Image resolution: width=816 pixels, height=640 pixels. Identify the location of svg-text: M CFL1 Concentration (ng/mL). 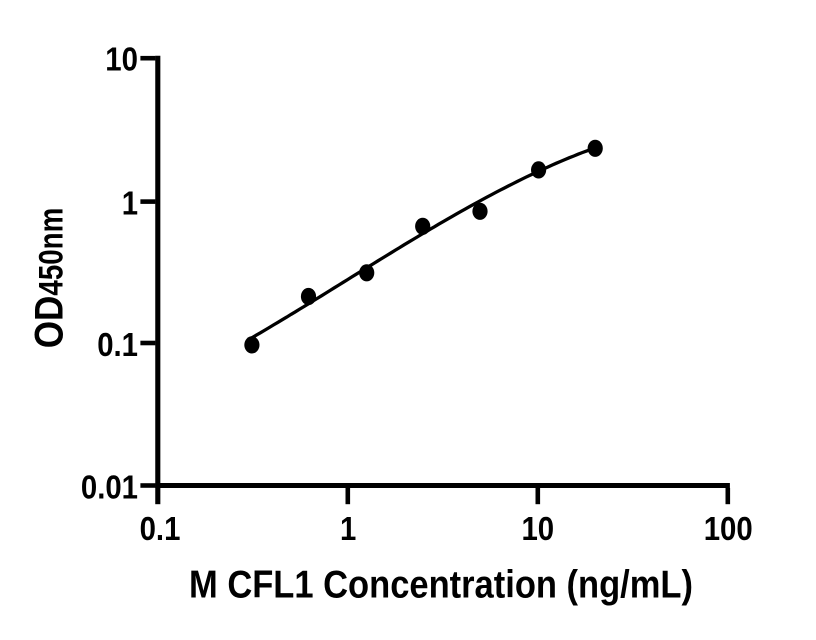
(441, 585).